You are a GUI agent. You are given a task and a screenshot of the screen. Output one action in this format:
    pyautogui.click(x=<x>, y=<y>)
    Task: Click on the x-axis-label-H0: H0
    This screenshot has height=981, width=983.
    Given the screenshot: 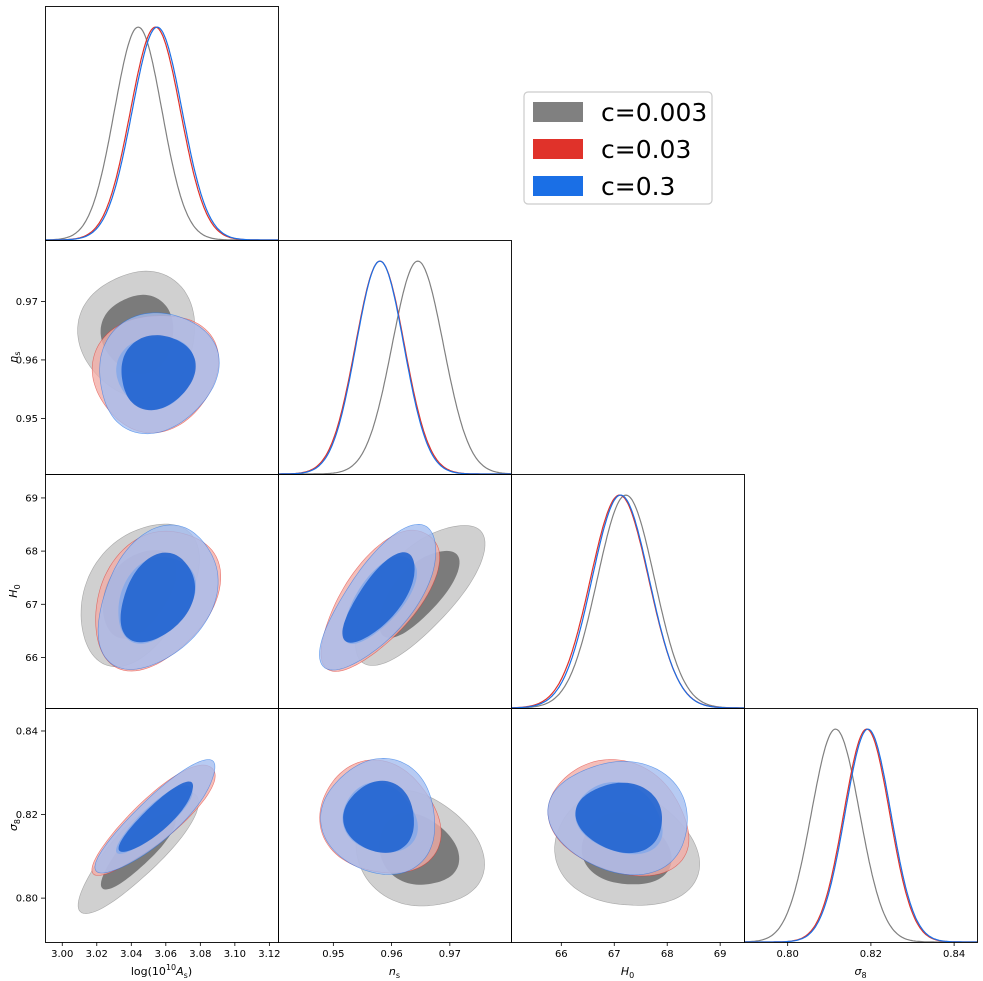 What is the action you would take?
    pyautogui.click(x=627, y=972)
    